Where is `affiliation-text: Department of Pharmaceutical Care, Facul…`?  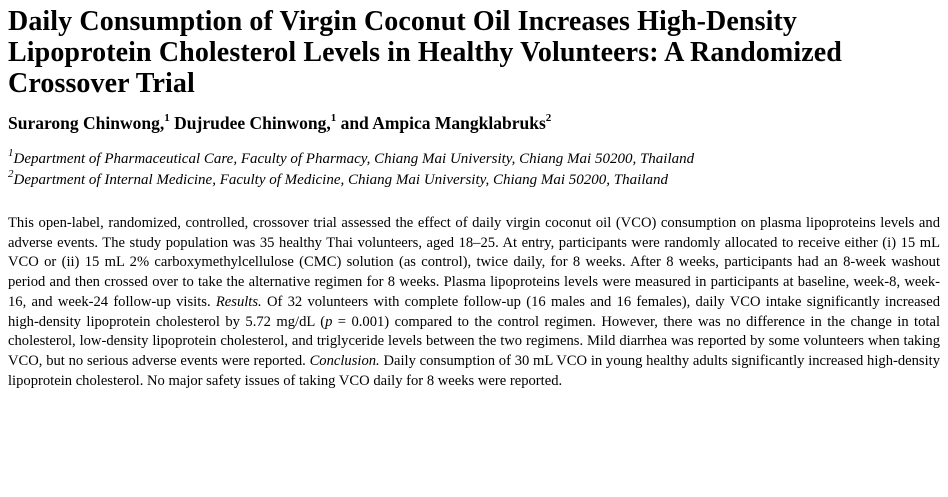
affiliation-text: Department of Pharmaceutical Care, Facul… is located at coordinates (354, 159).